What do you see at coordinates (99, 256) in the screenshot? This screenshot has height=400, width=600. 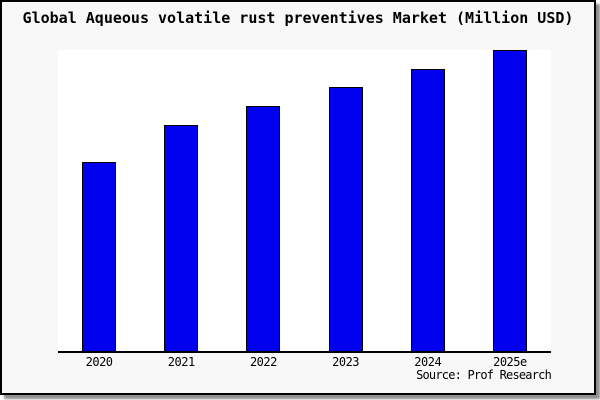 I see `bar-2020` at bounding box center [99, 256].